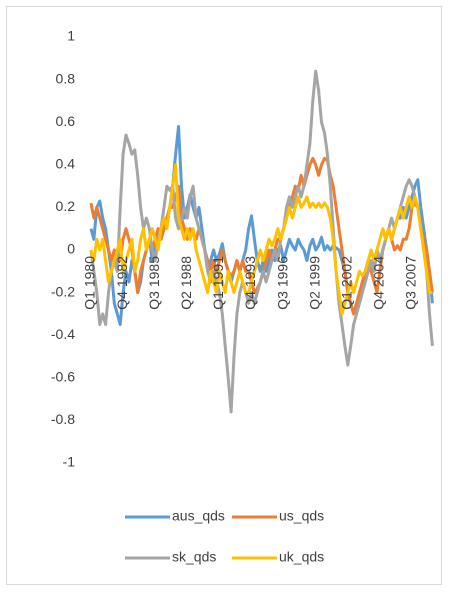 The height and width of the screenshot is (592, 449). I want to click on x-tick-label: Q4 1982, so click(122, 283).